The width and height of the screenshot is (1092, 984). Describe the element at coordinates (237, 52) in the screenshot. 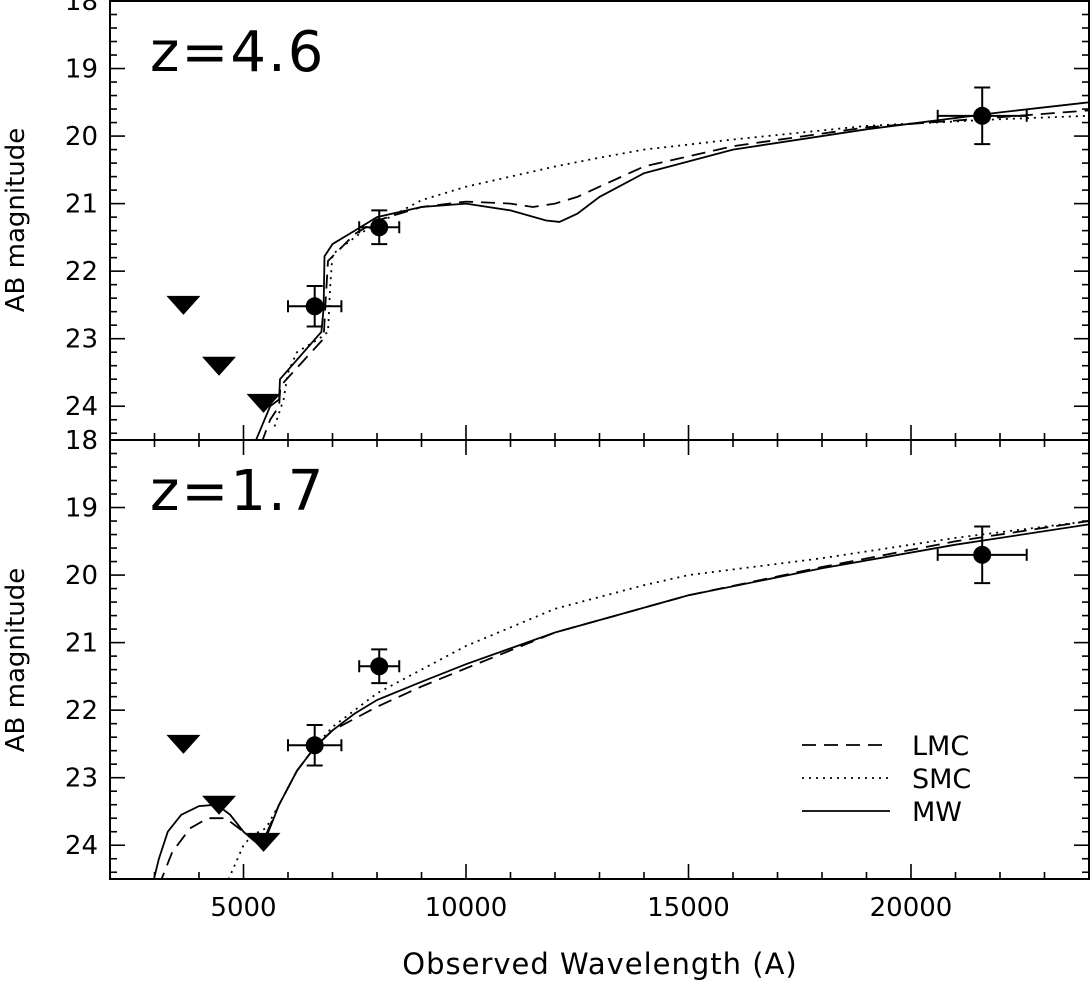

I see `redshift-label: z=4.6` at that location.